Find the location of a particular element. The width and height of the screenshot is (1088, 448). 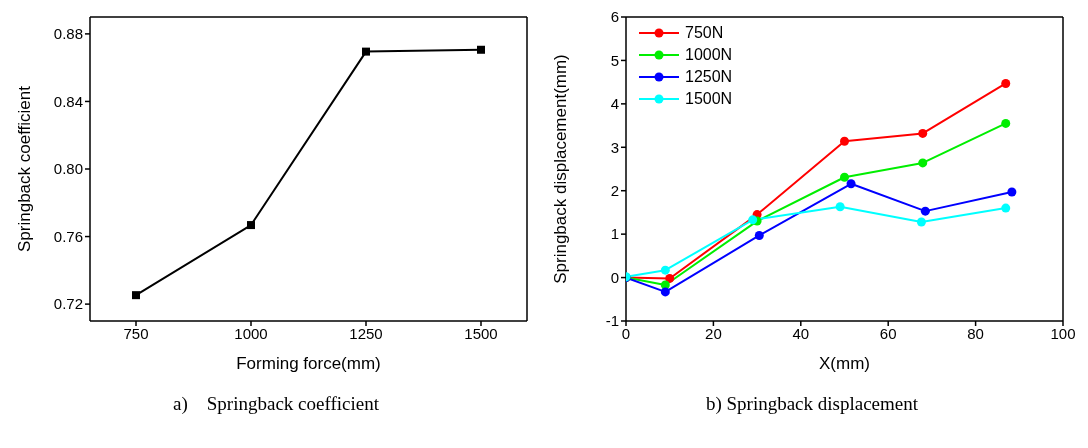

y-tick-label: 3 is located at coordinates (614, 147).